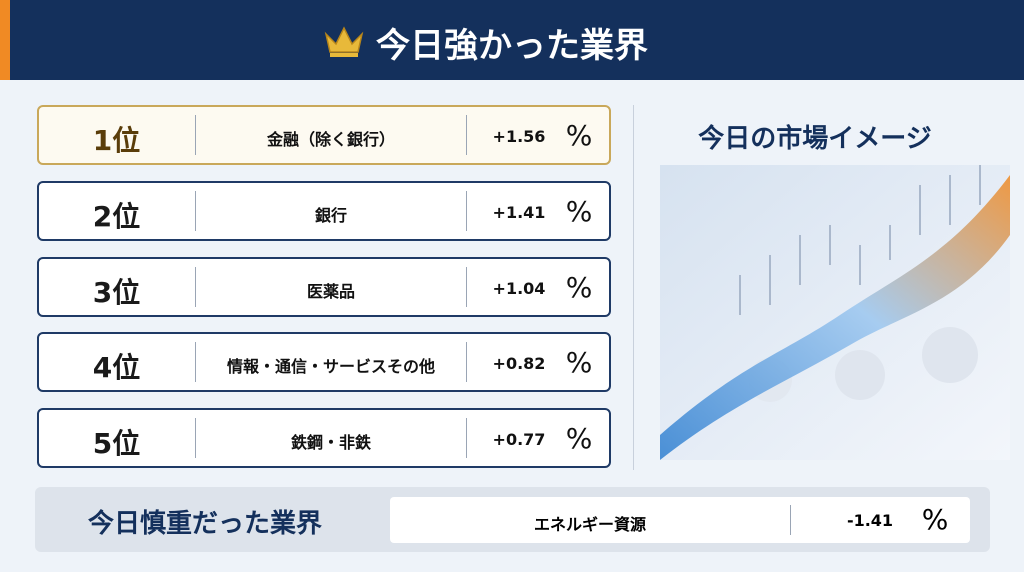  I want to click on ranking-row: 3位 医薬品 +1.04%, so click(324, 287).